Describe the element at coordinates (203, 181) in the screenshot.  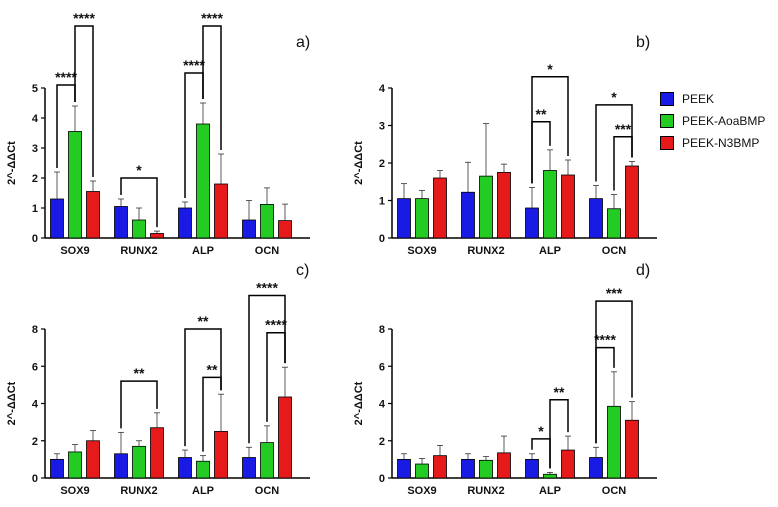
I see `bar-a-alp-peek-aoabmp` at that location.